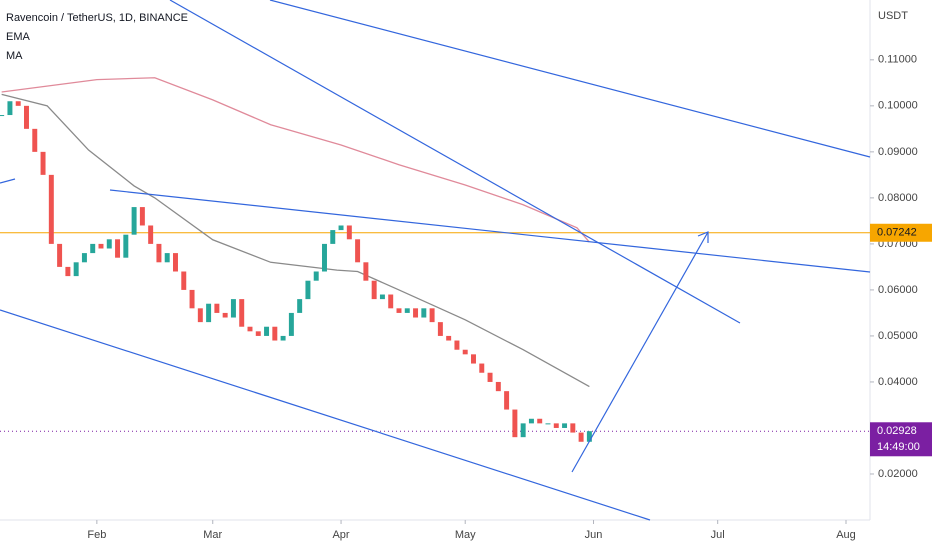  I want to click on arrow-head, so click(703, 237).